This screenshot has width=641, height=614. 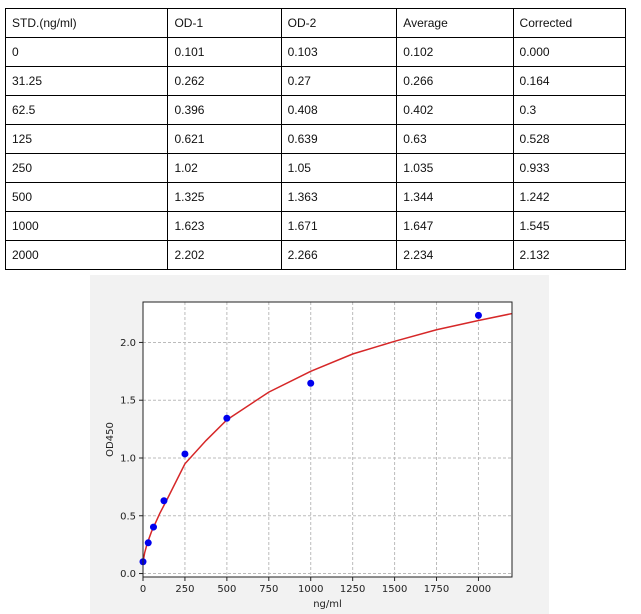 What do you see at coordinates (352, 589) in the screenshot?
I see `x-tick-label: 1250` at bounding box center [352, 589].